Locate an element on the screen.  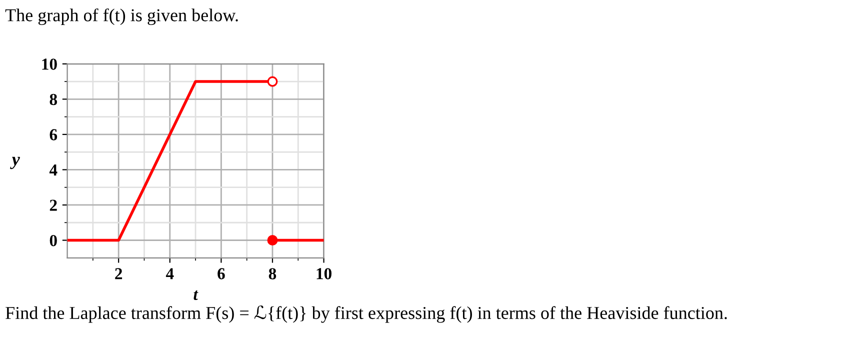
x-tick-label: 8 is located at coordinates (272, 274).